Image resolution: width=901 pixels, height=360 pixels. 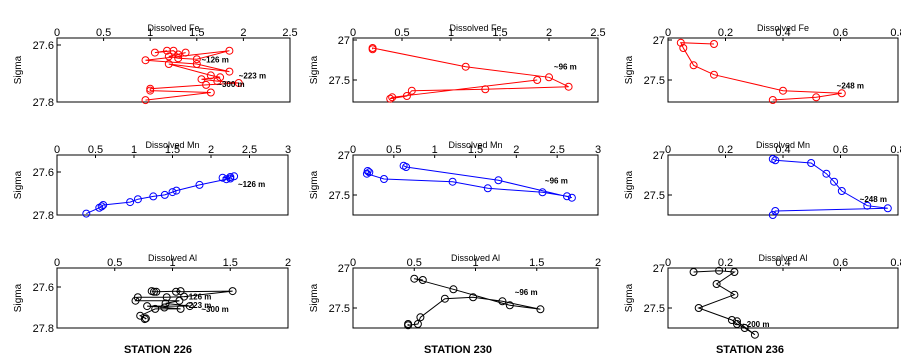 What do you see at coordinates (214, 59) in the screenshot?
I see `depth-annotation: ~126 m` at bounding box center [214, 59].